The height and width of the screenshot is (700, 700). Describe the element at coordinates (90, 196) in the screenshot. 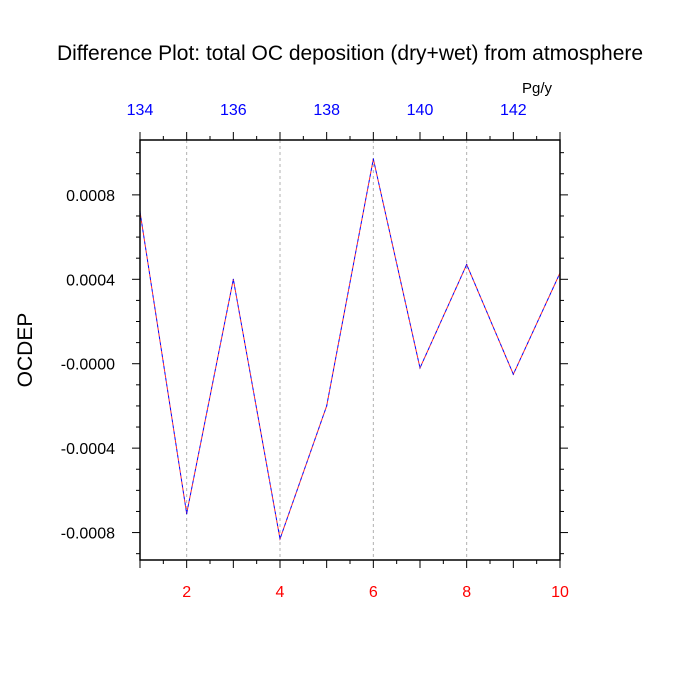

I see `y-tick-label: 0.0008` at that location.